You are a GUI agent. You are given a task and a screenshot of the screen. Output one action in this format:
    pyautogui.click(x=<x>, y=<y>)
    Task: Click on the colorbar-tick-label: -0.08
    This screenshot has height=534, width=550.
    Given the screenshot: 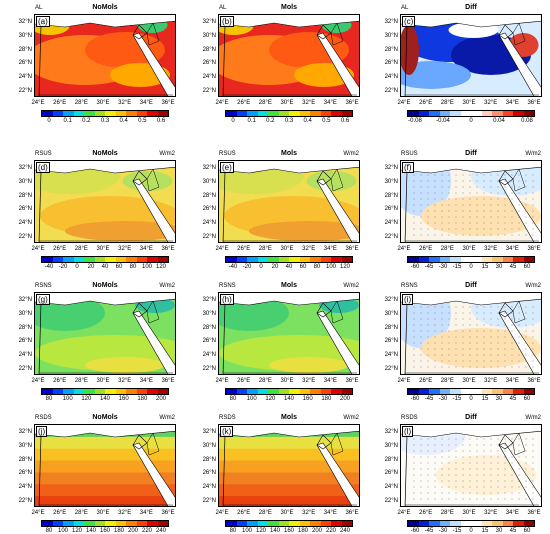 What is the action you would take?
    pyautogui.click(x=415, y=121)
    